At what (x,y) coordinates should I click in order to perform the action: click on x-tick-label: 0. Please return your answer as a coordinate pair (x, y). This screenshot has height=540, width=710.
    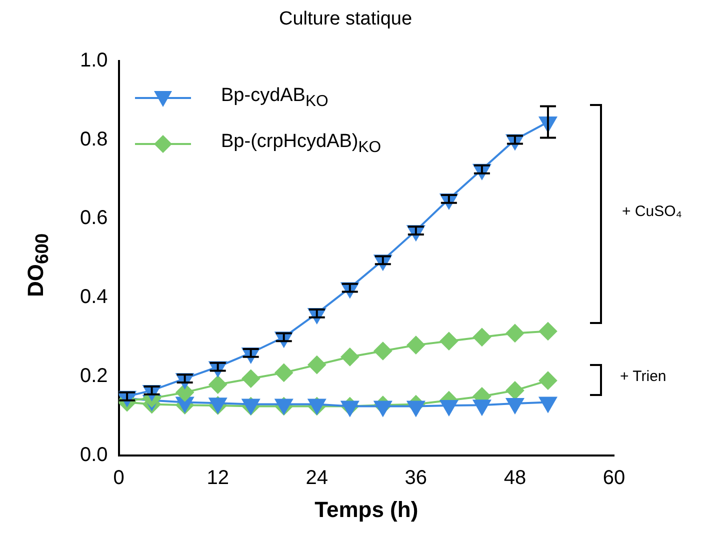
    Looking at the image, I should click on (118, 478).